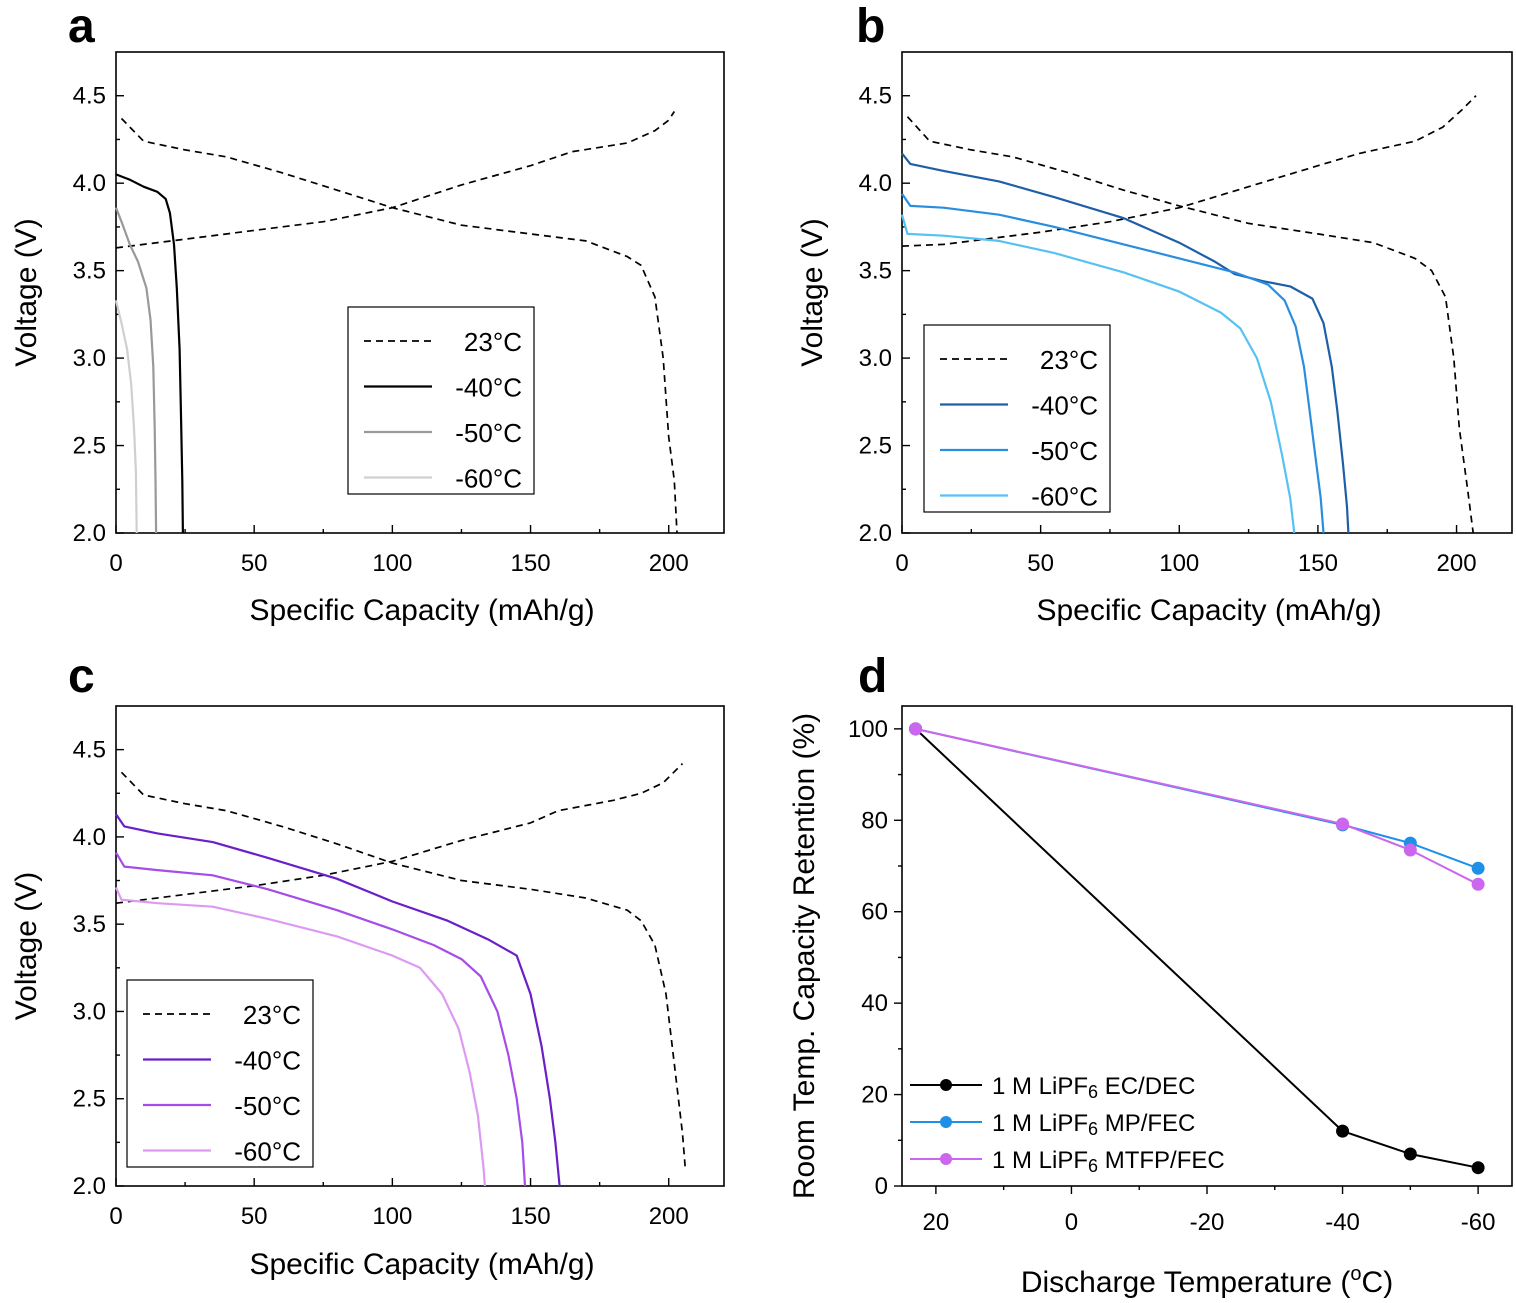 The image size is (1516, 1303). Describe the element at coordinates (1161, 1160) in the screenshot. I see `legend-label-suffix: MTFP/FEC` at that location.